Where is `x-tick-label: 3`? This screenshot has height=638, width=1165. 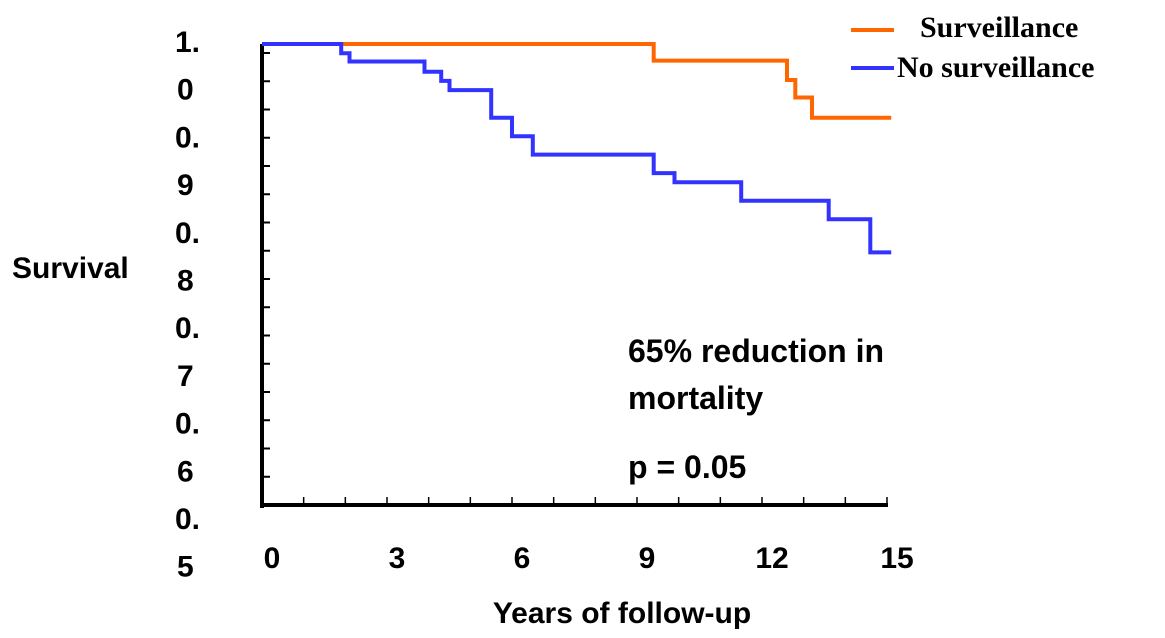 x-tick-label: 3 is located at coordinates (397, 558).